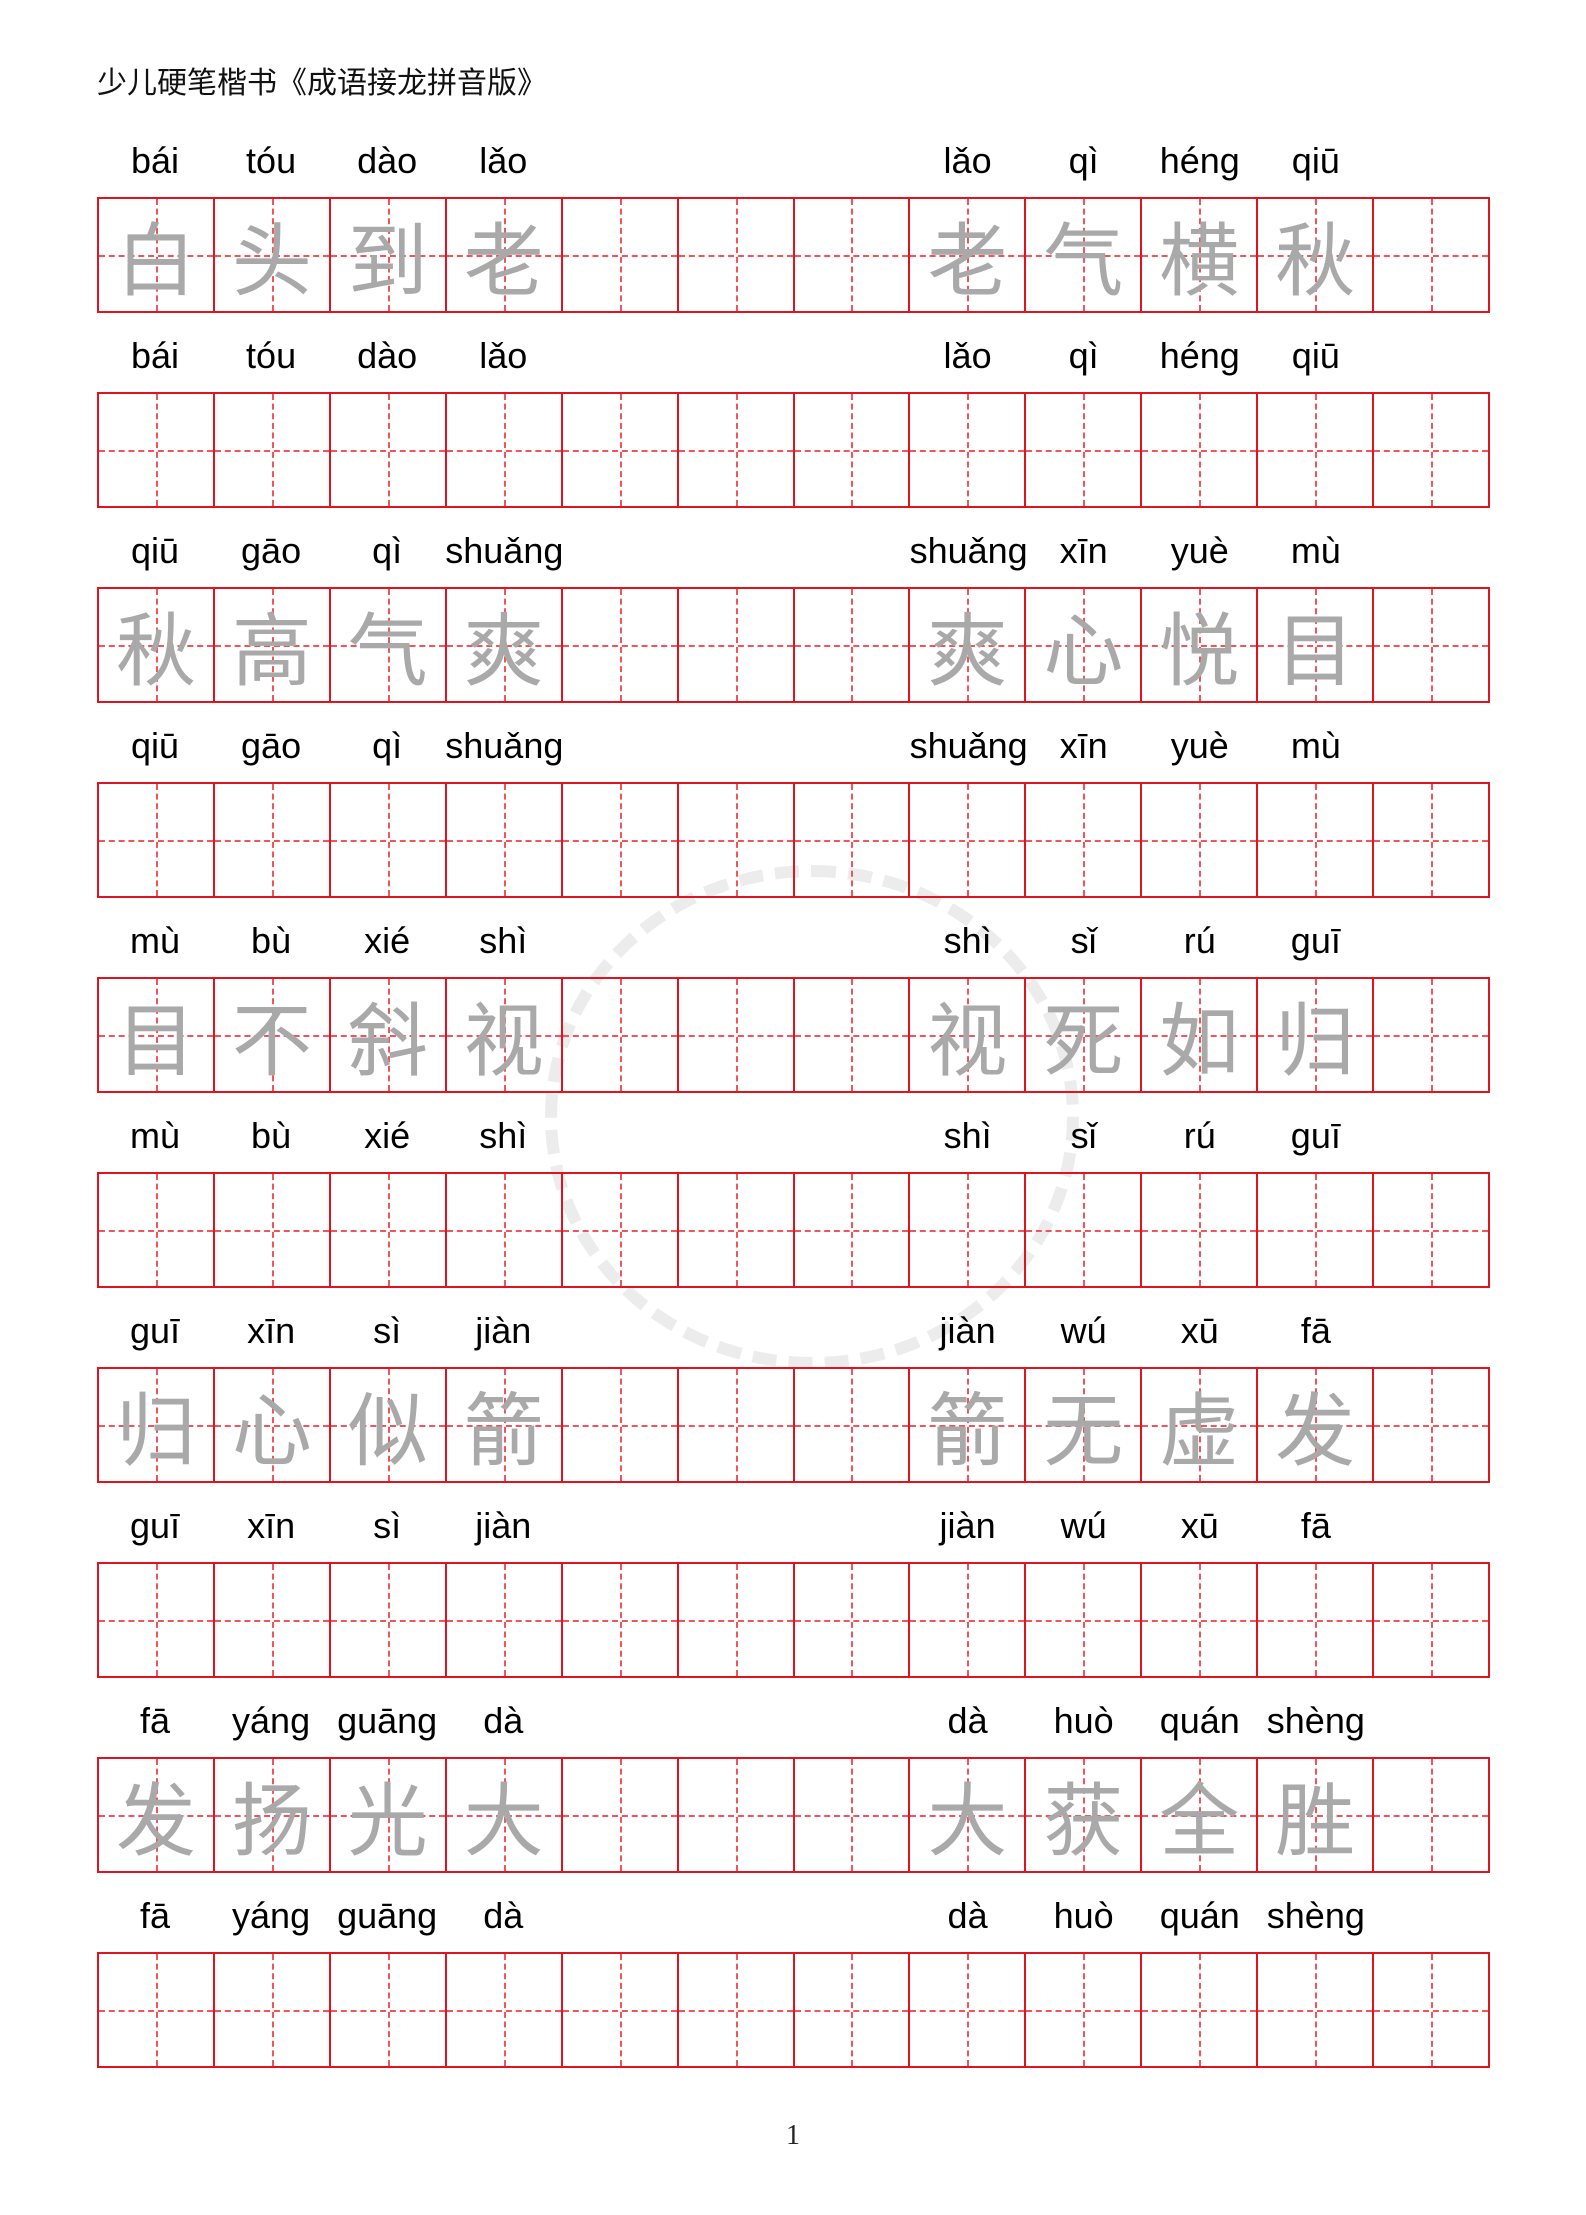 This screenshot has width=1586, height=2215. Describe the element at coordinates (272, 1035) in the screenshot. I see `writing-cell: 不` at that location.